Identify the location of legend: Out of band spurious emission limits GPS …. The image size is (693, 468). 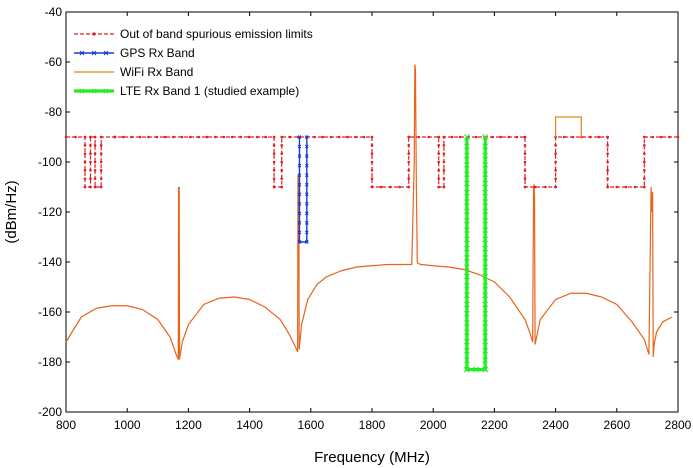
(193, 62).